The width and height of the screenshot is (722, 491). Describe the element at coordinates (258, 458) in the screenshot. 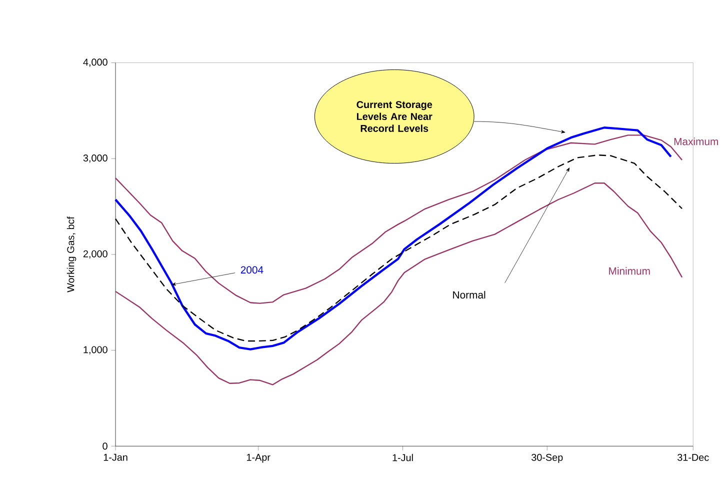

I see `x-tick-label: 1-Apr` at that location.